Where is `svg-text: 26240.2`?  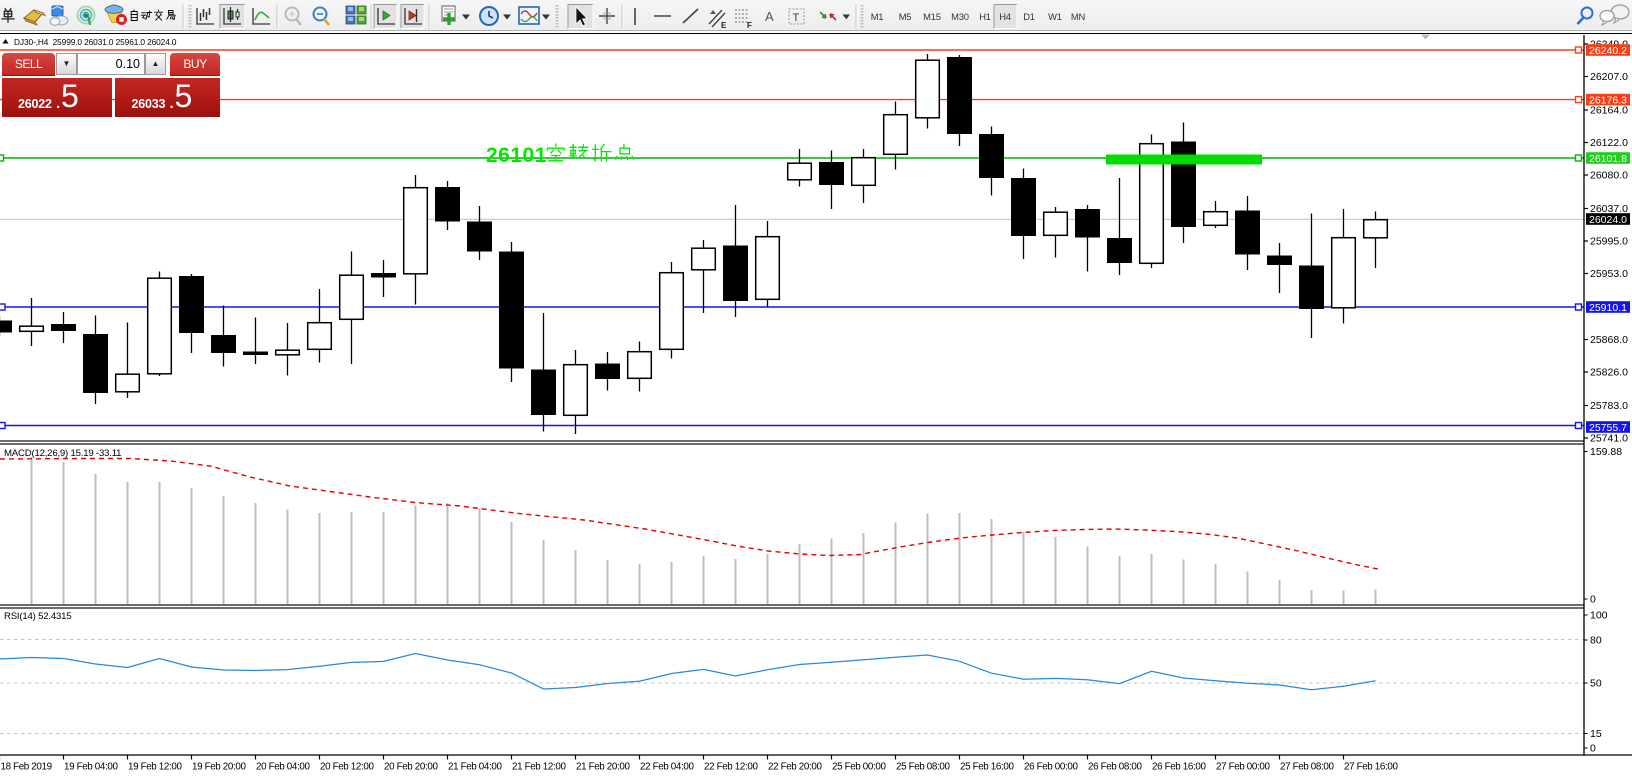 svg-text: 26240.2 is located at coordinates (1608, 51).